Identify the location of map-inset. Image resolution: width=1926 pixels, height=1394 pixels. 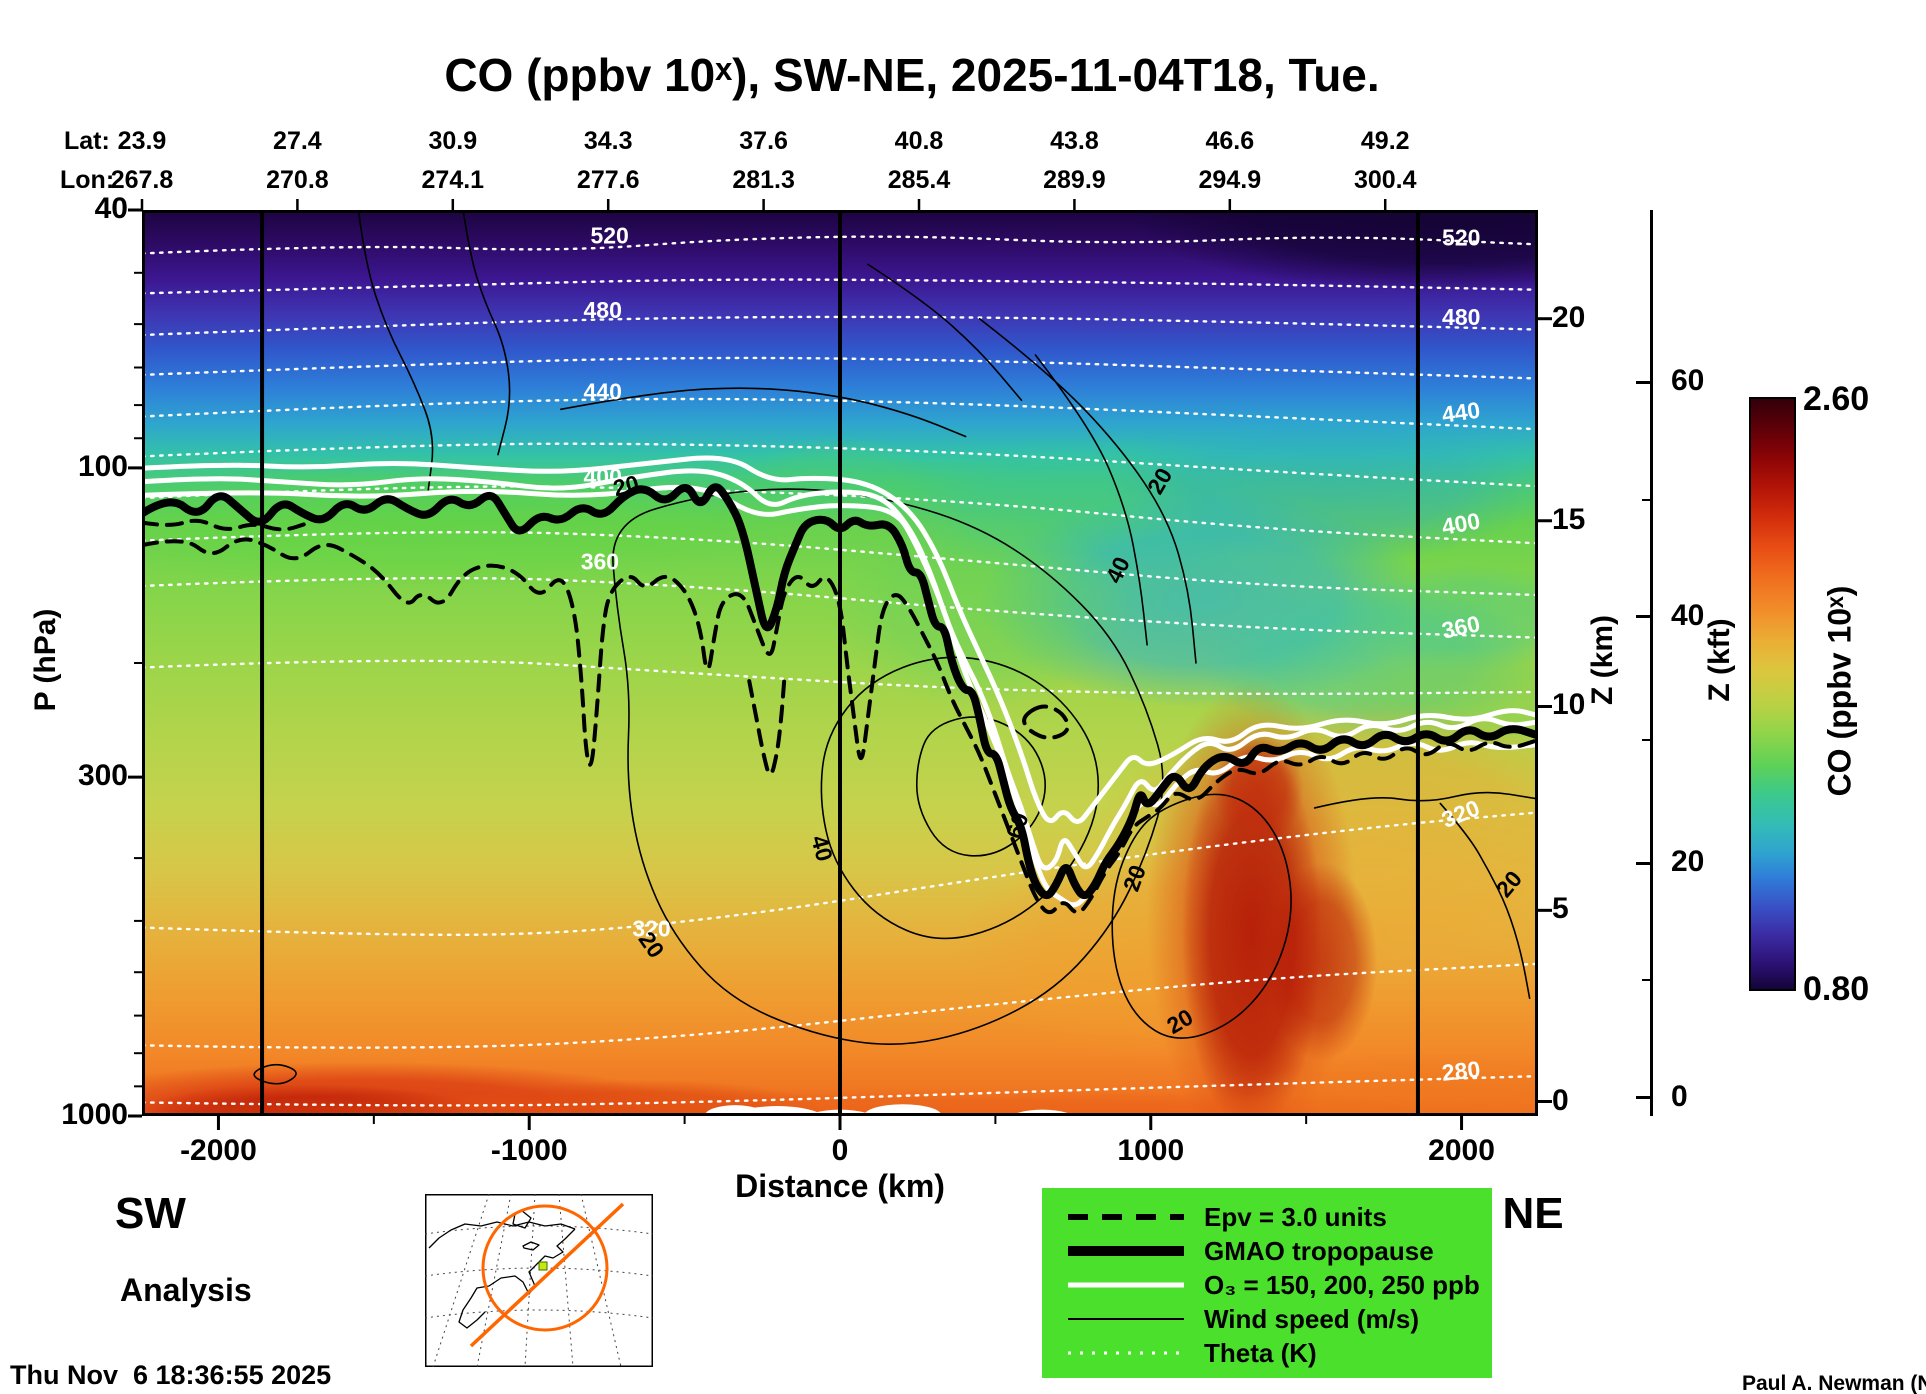
(539, 1280).